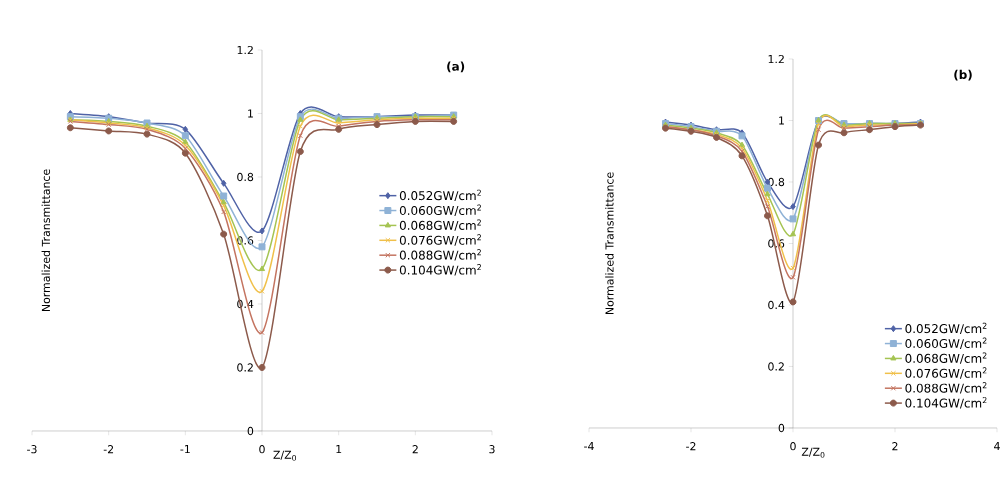  I want to click on x-tick-label: -1, so click(185, 449).